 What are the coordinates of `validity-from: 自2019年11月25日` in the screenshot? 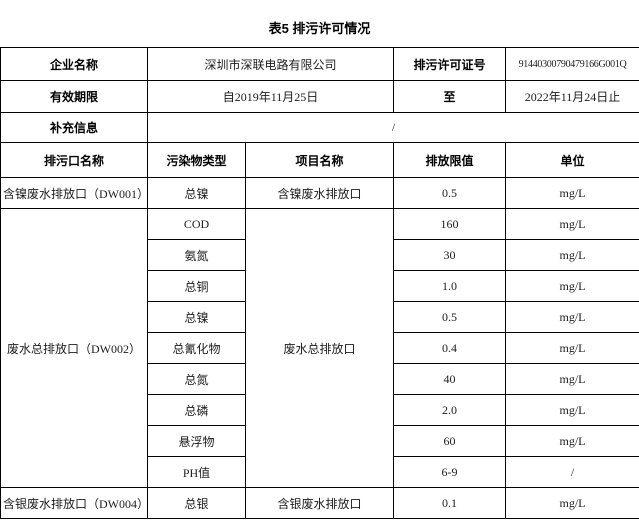 It's located at (270, 96).